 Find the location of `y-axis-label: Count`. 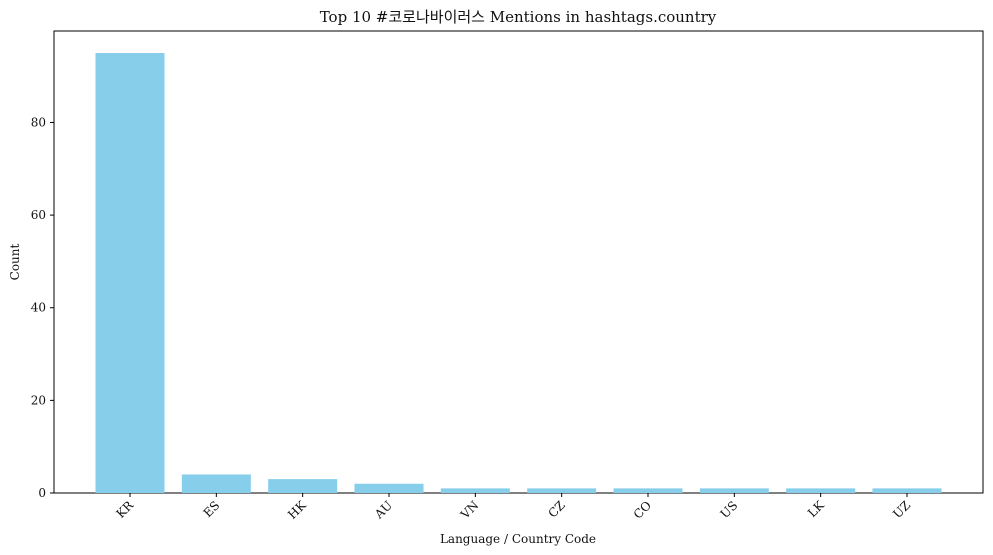

y-axis-label: Count is located at coordinates (15, 261).